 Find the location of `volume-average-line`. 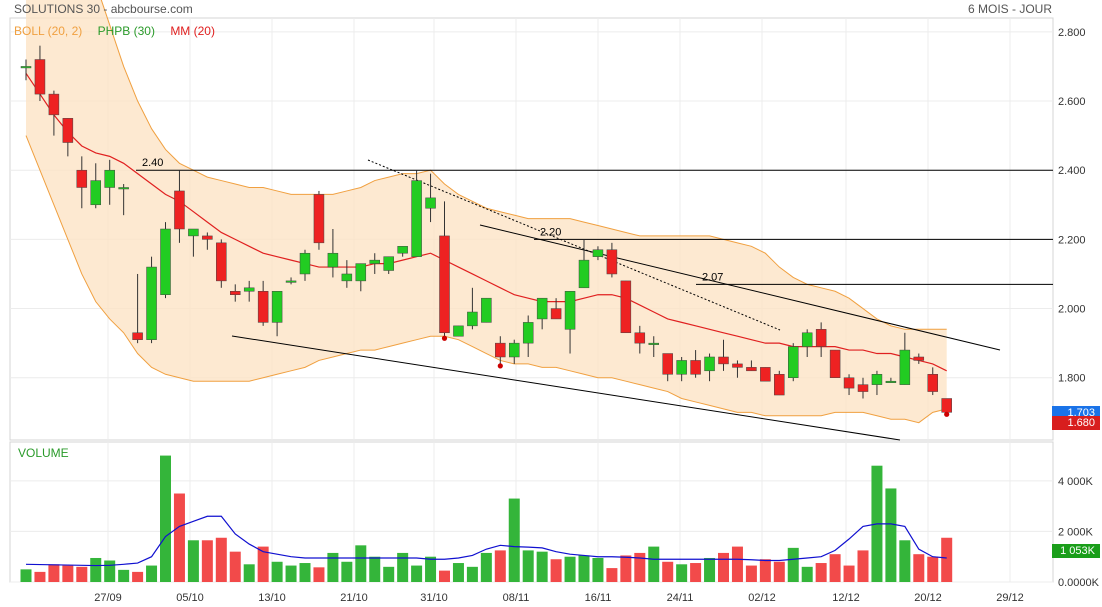

volume-average-line is located at coordinates (486, 541).